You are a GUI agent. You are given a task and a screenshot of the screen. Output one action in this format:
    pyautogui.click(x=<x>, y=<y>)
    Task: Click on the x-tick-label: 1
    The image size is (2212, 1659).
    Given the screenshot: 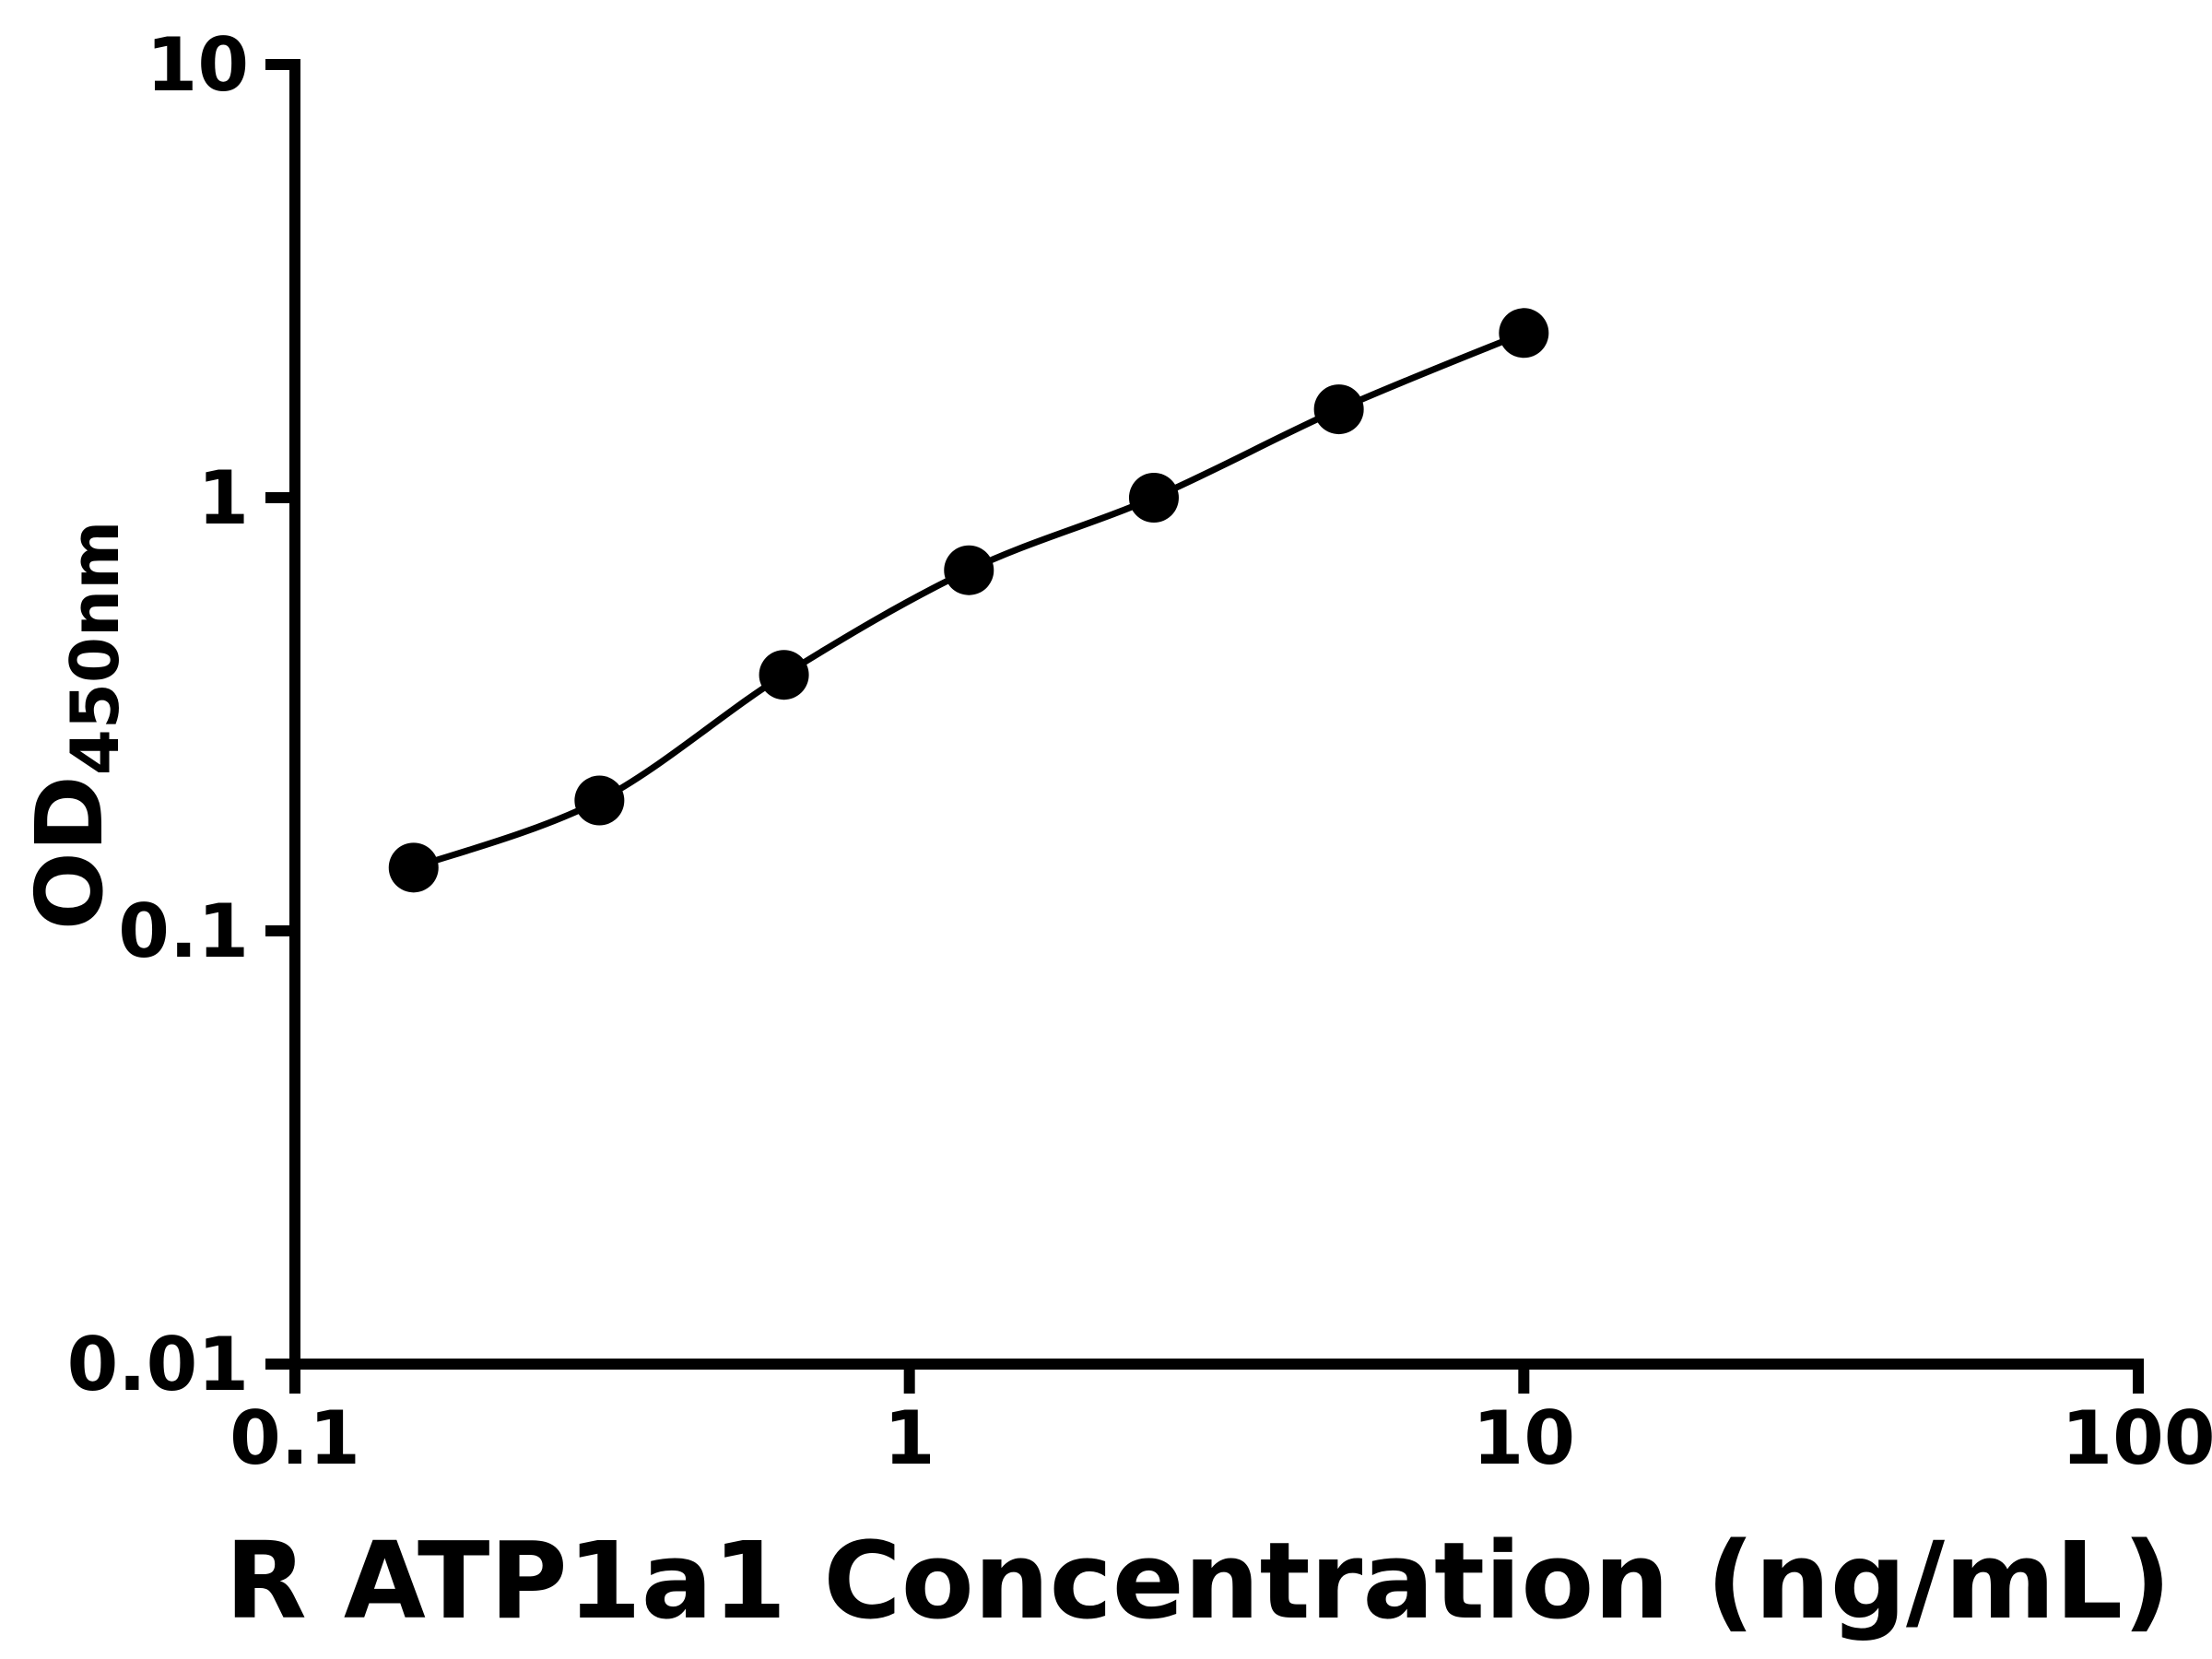 What is the action you would take?
    pyautogui.click(x=909, y=1438)
    